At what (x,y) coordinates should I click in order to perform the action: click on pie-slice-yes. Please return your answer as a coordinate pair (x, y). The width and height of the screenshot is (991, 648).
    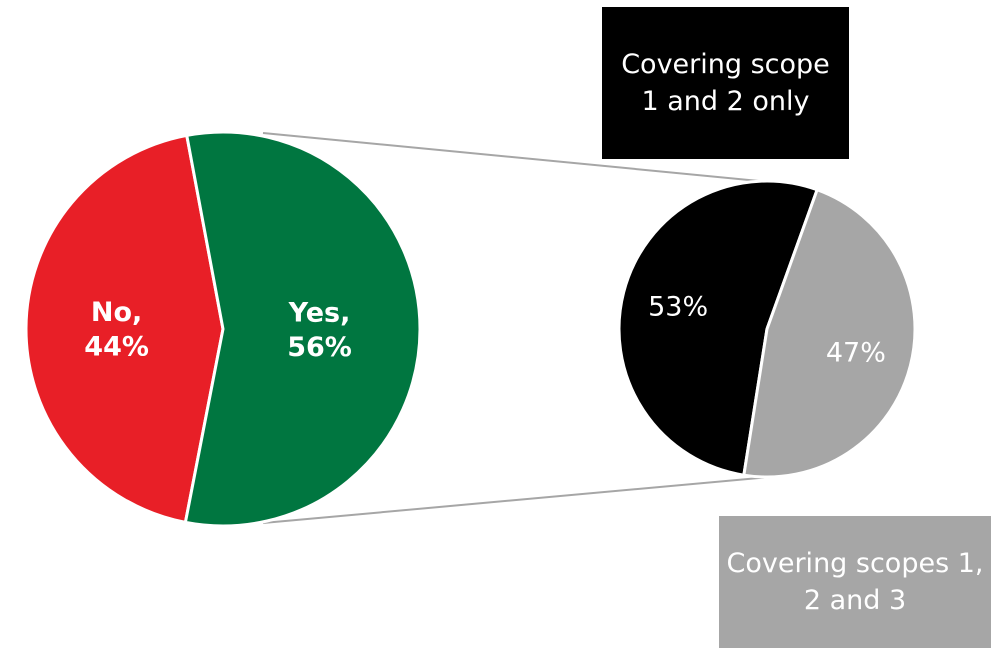
    Looking at the image, I should click on (302, 329).